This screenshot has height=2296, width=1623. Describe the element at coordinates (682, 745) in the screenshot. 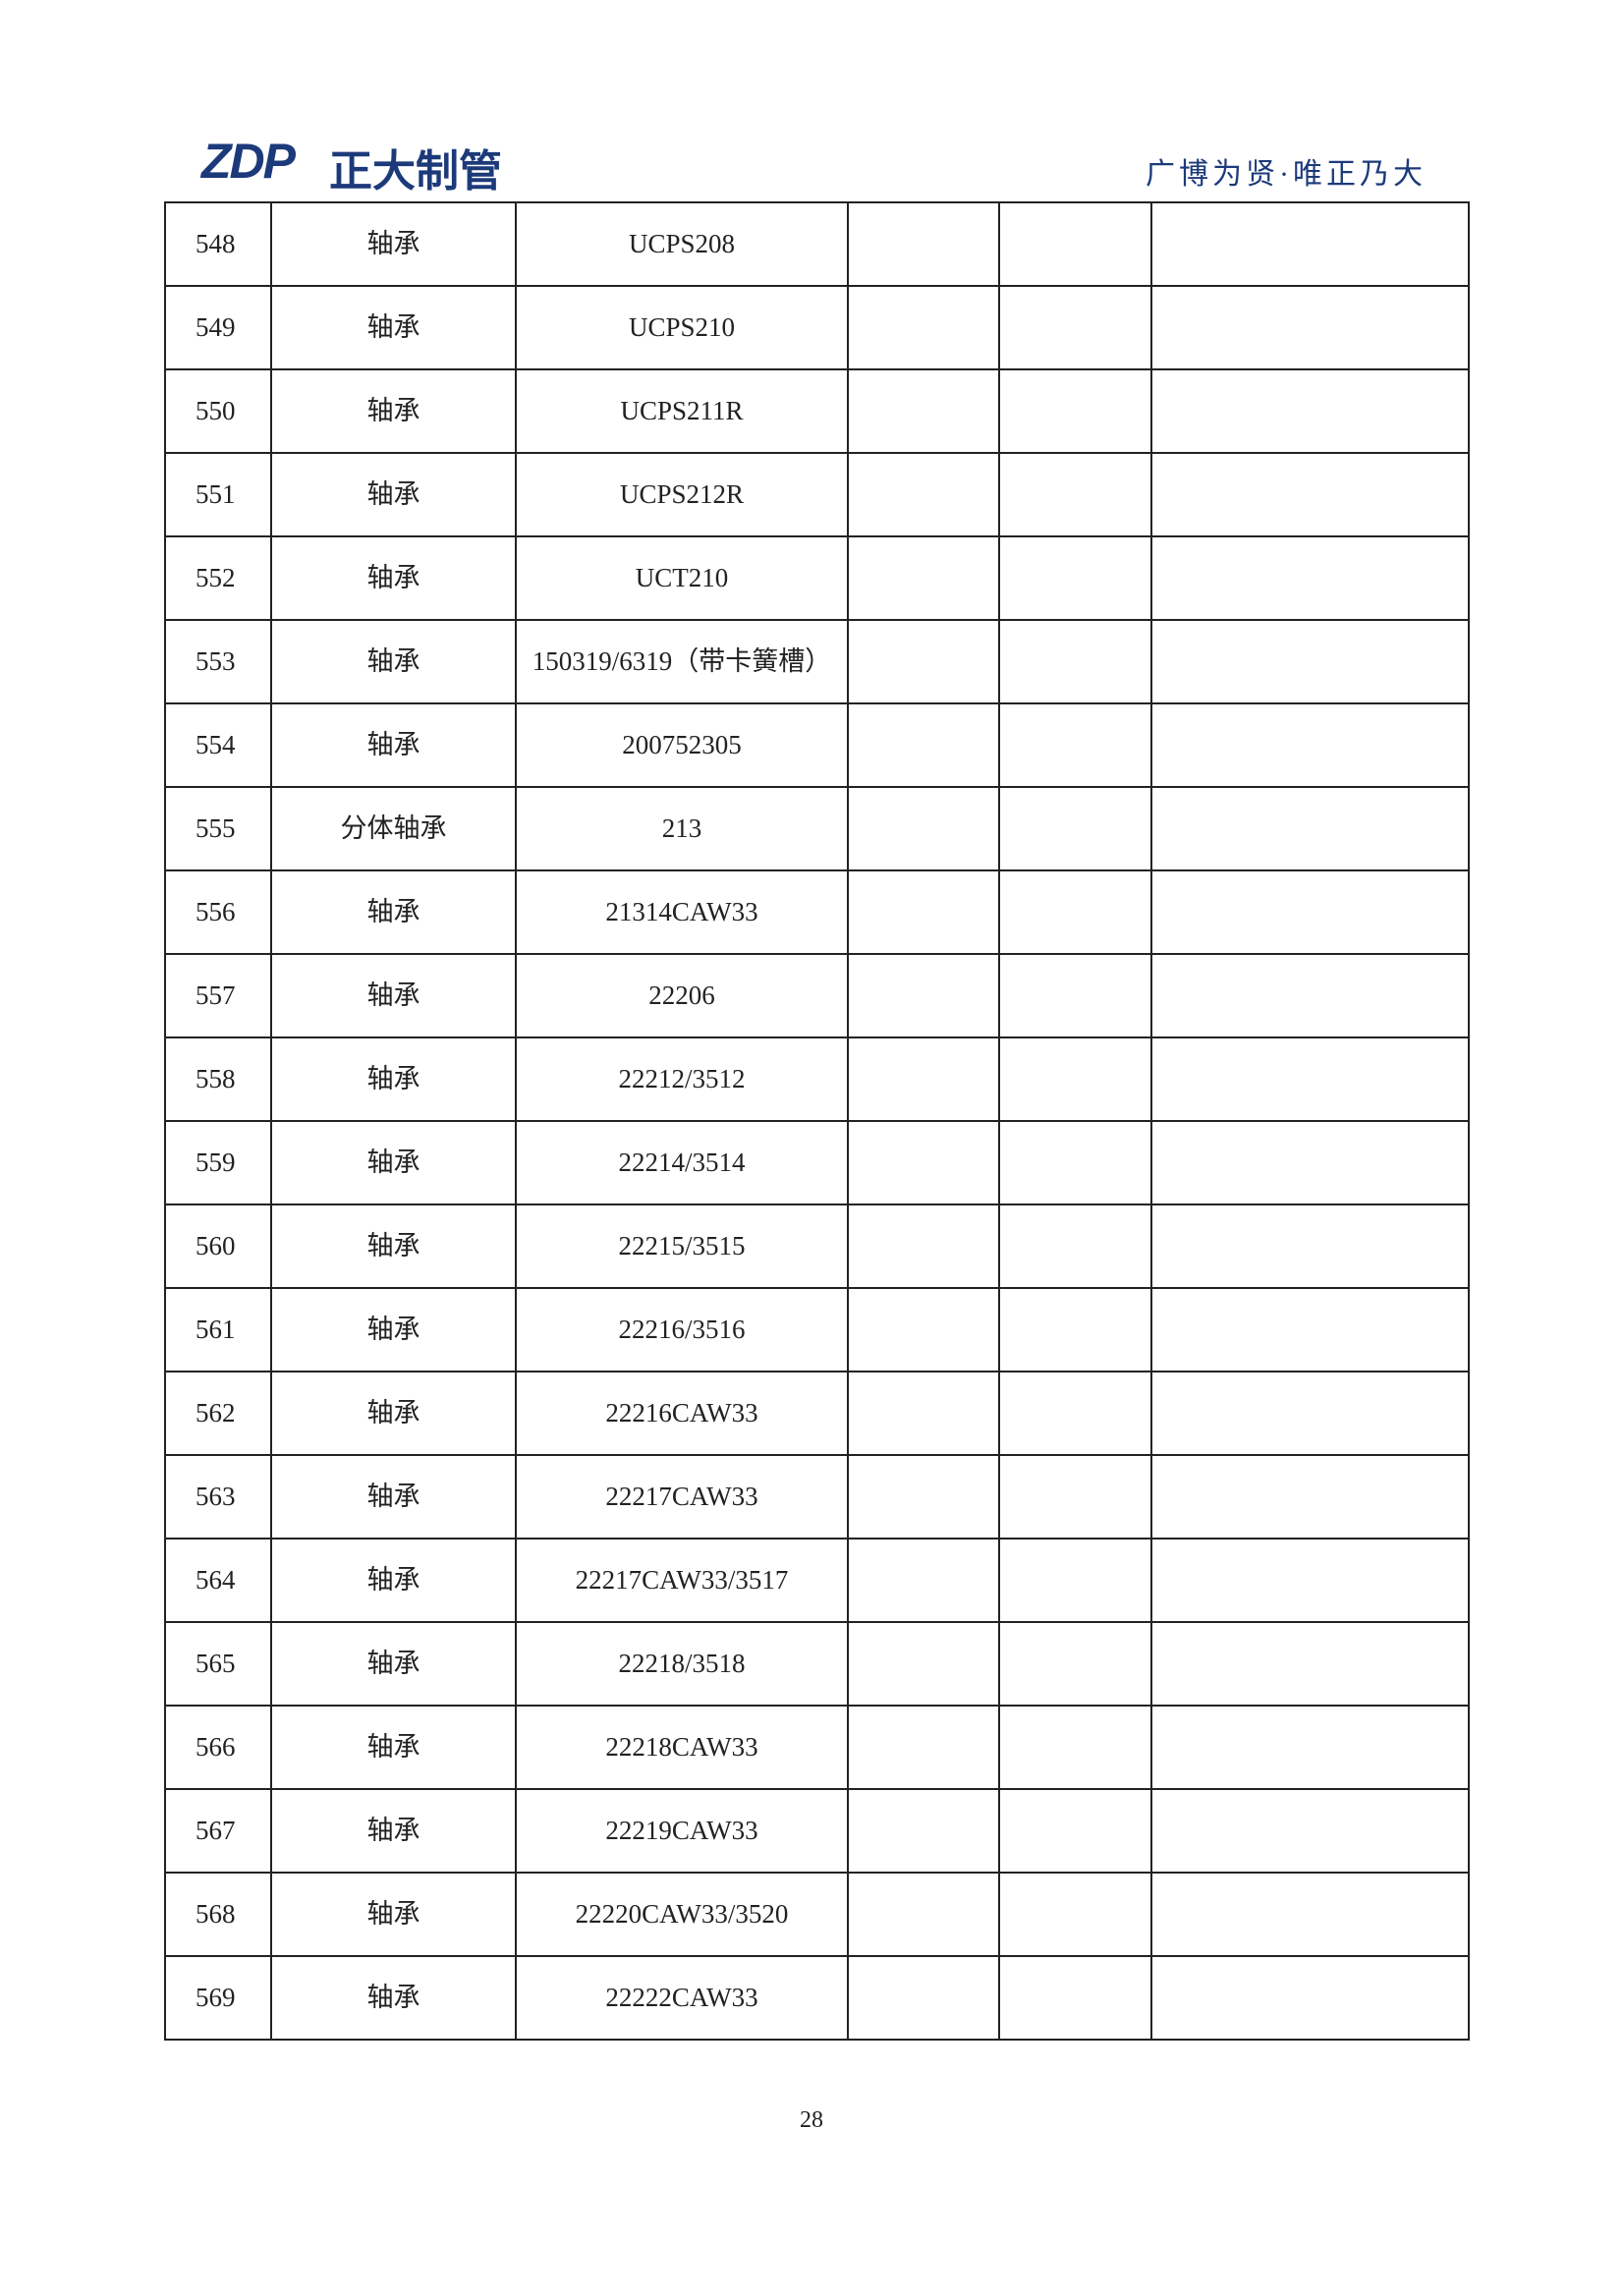

I see `item-model: 200752305` at that location.